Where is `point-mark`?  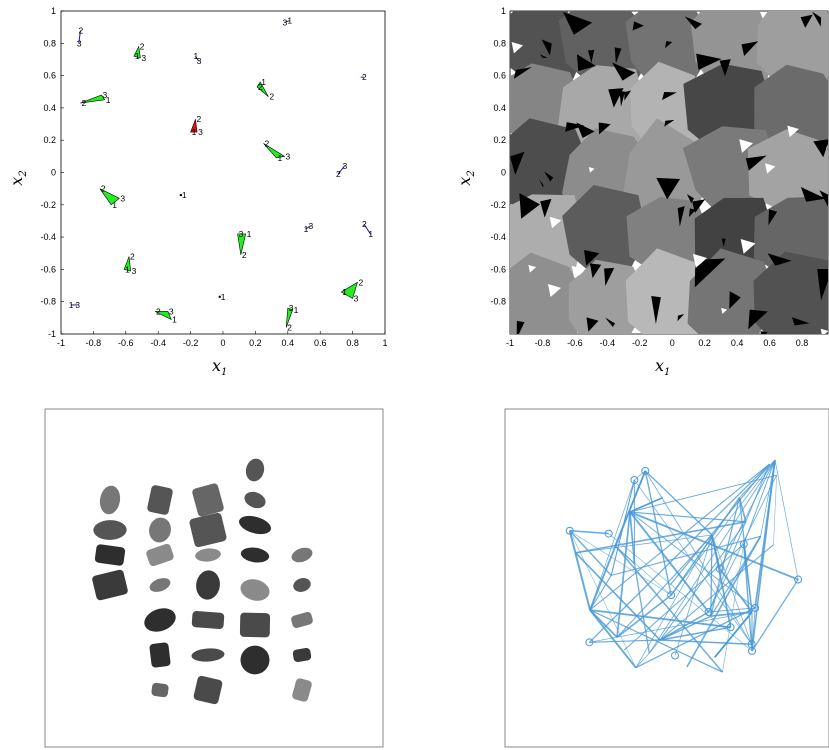 point-mark is located at coordinates (219, 297).